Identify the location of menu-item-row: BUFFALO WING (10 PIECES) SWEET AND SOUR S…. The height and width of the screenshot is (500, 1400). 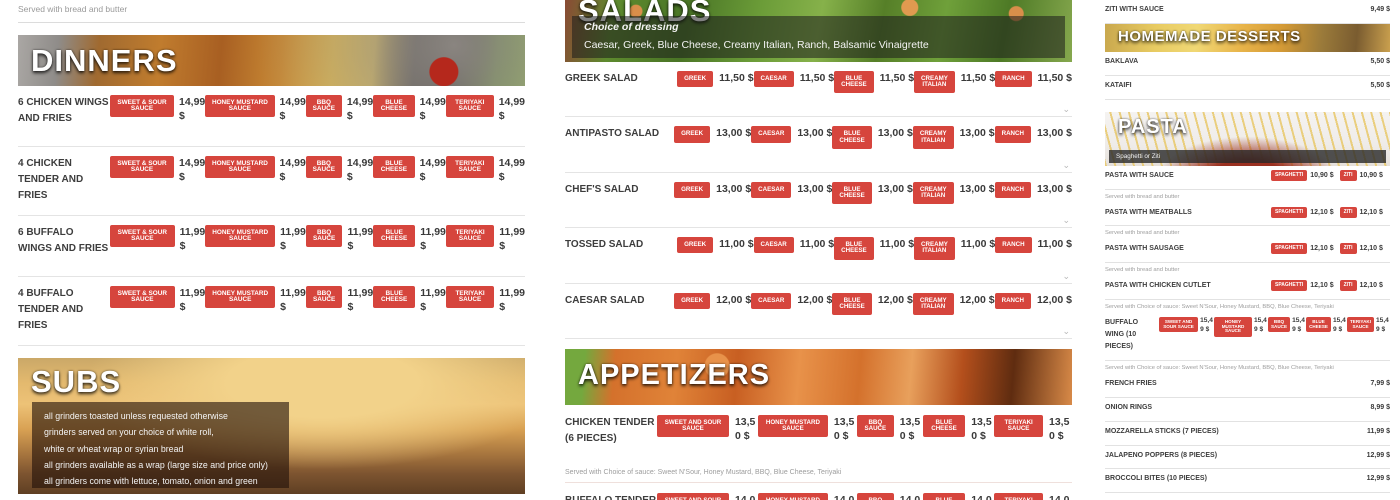
(1247, 337).